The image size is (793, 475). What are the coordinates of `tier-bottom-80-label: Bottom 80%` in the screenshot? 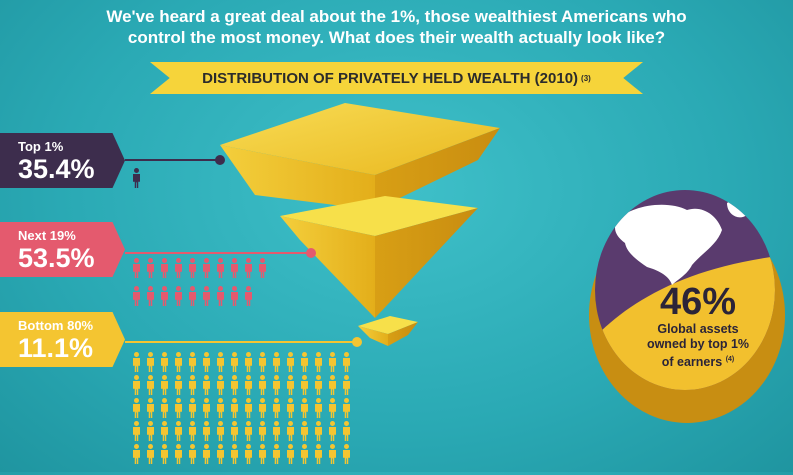 It's located at (56, 325).